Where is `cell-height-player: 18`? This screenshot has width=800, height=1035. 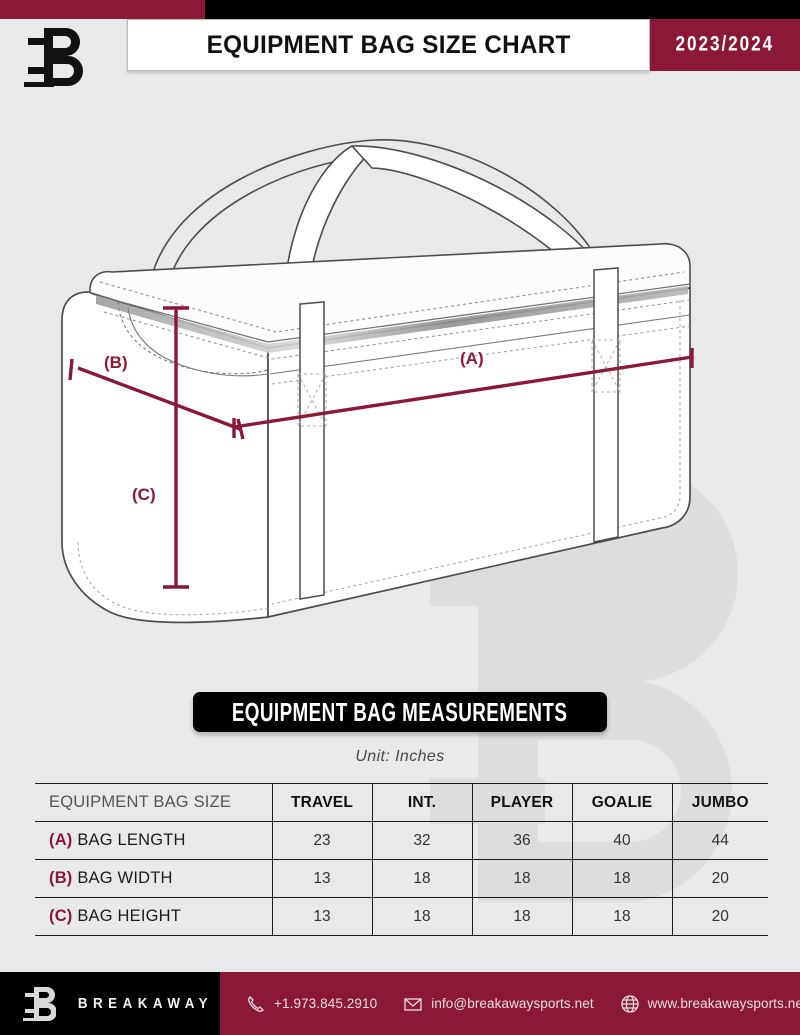 cell-height-player: 18 is located at coordinates (522, 916).